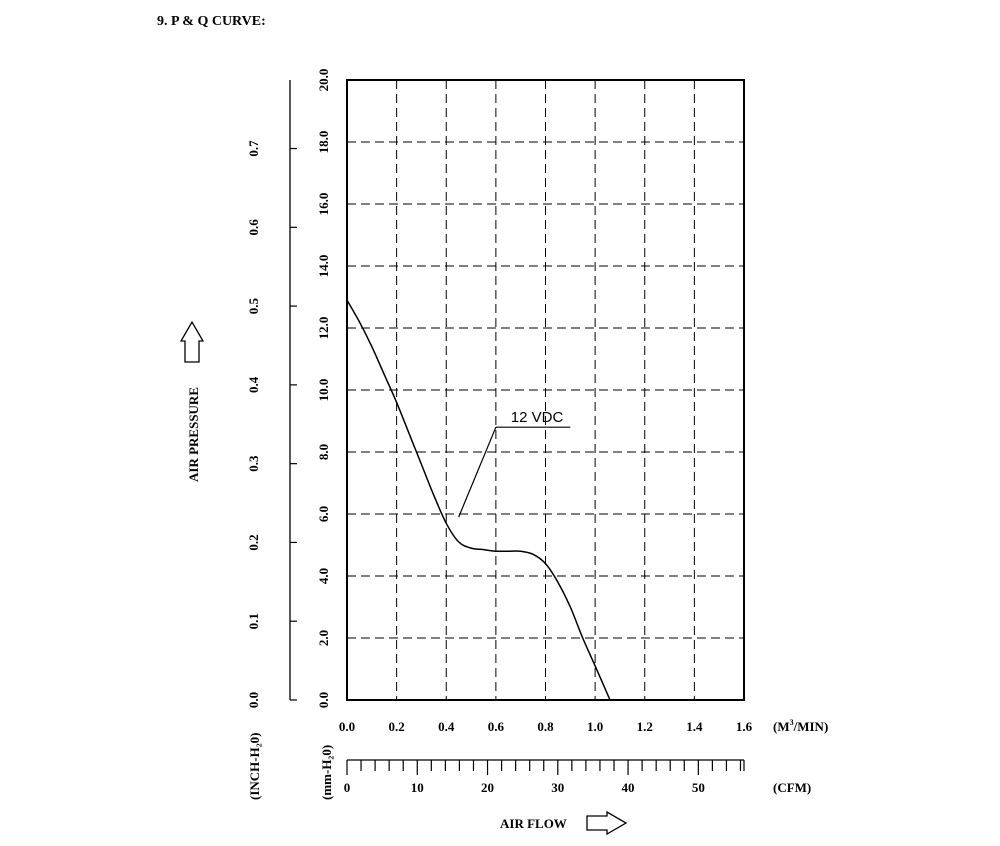 This screenshot has width=1000, height=846. I want to click on inch-tick-label: 0.1, so click(253, 621).